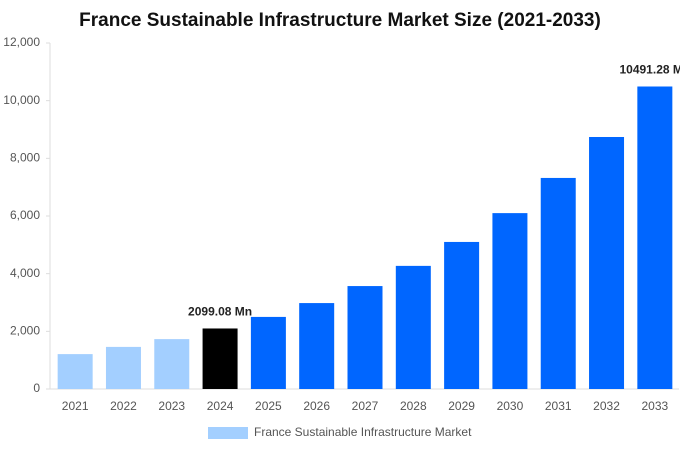  I want to click on x-tick-label: 2028, so click(413, 406).